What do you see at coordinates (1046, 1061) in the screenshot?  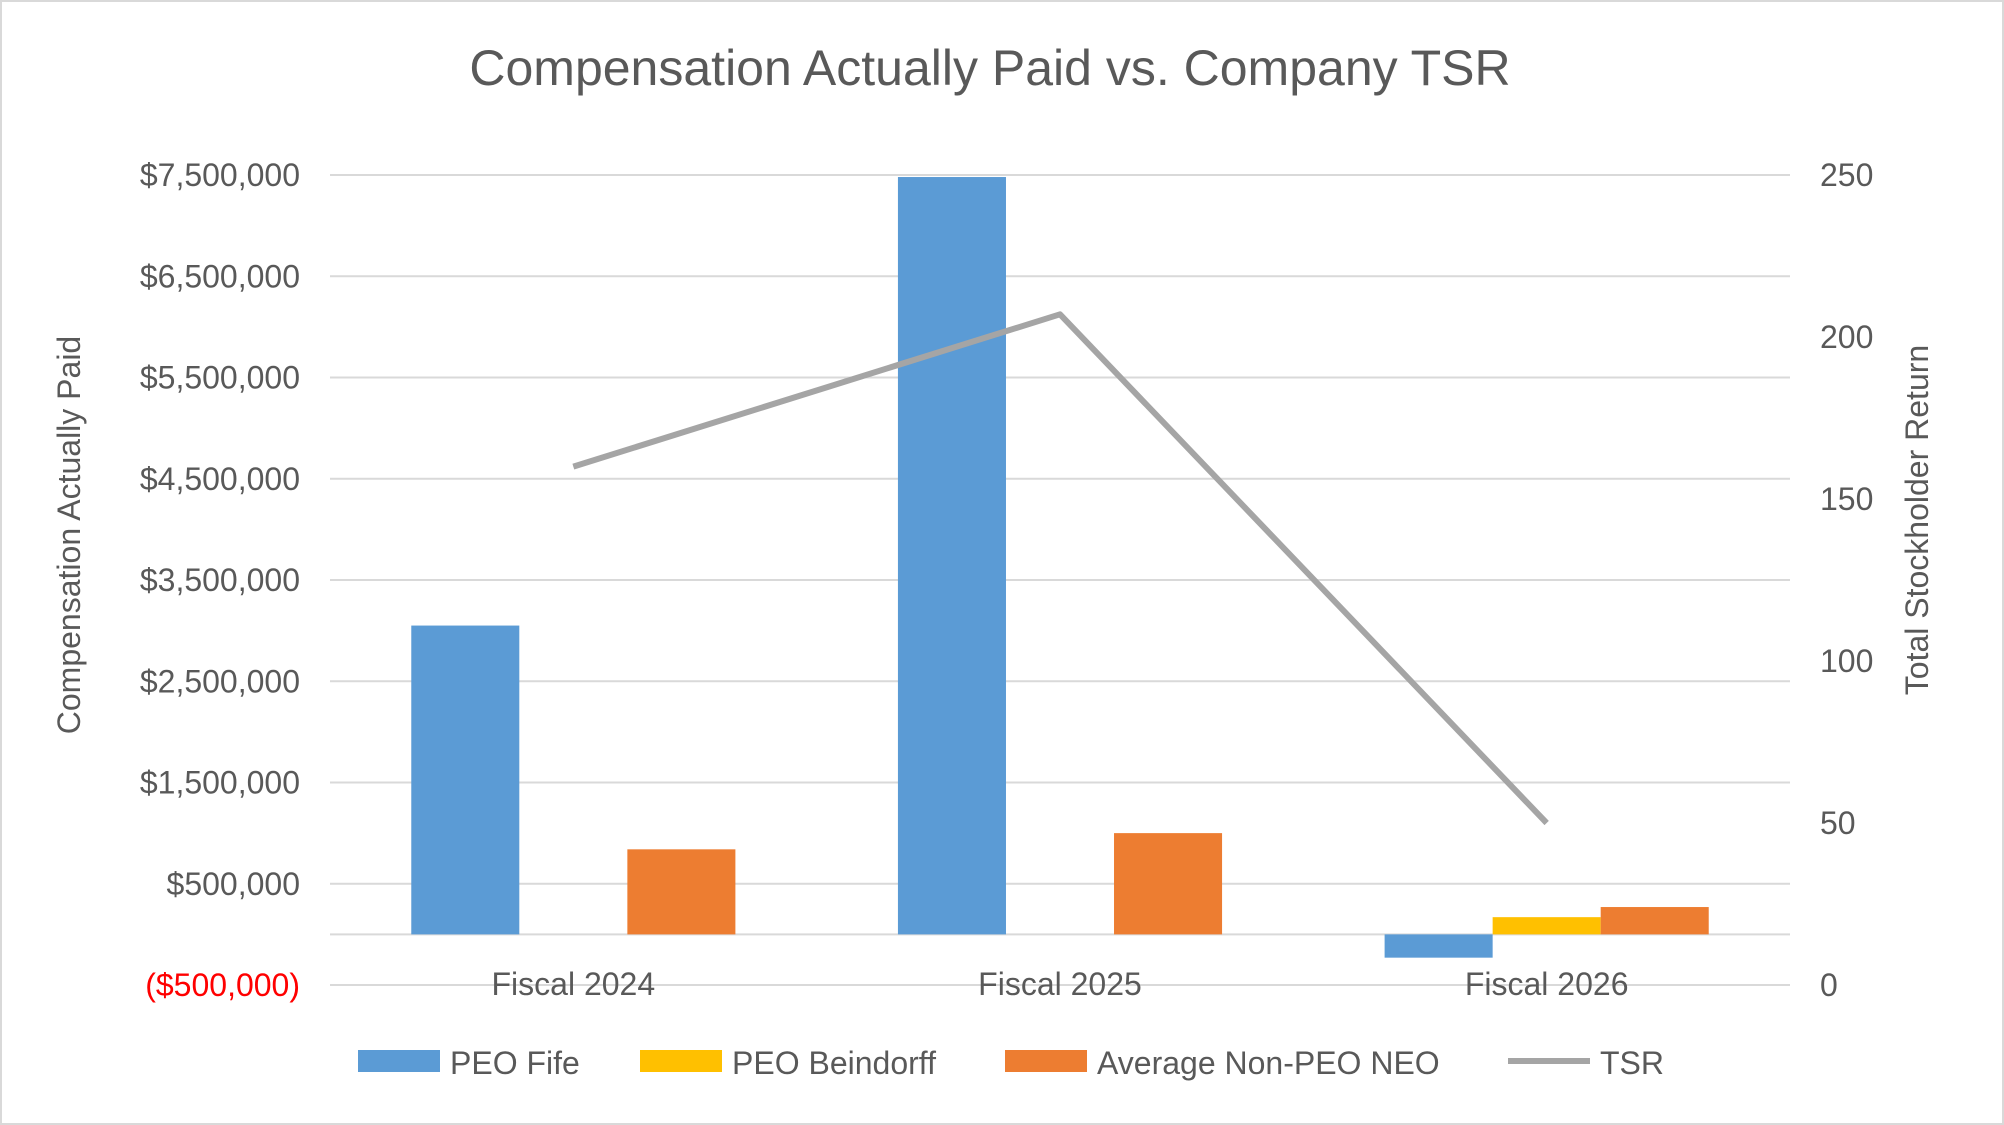 I see `legend-swatch-average-non-peo-neo` at bounding box center [1046, 1061].